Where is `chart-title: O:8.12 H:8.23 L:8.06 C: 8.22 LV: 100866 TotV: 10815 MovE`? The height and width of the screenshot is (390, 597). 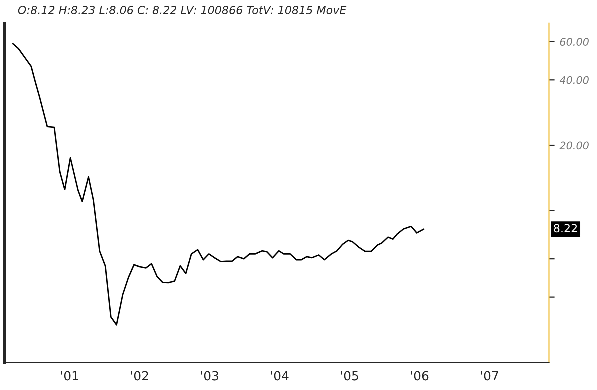 chart-title: O:8.12 H:8.23 L:8.06 C: 8.22 LV: 100866 TotV: 10815 MovE is located at coordinates (182, 10).